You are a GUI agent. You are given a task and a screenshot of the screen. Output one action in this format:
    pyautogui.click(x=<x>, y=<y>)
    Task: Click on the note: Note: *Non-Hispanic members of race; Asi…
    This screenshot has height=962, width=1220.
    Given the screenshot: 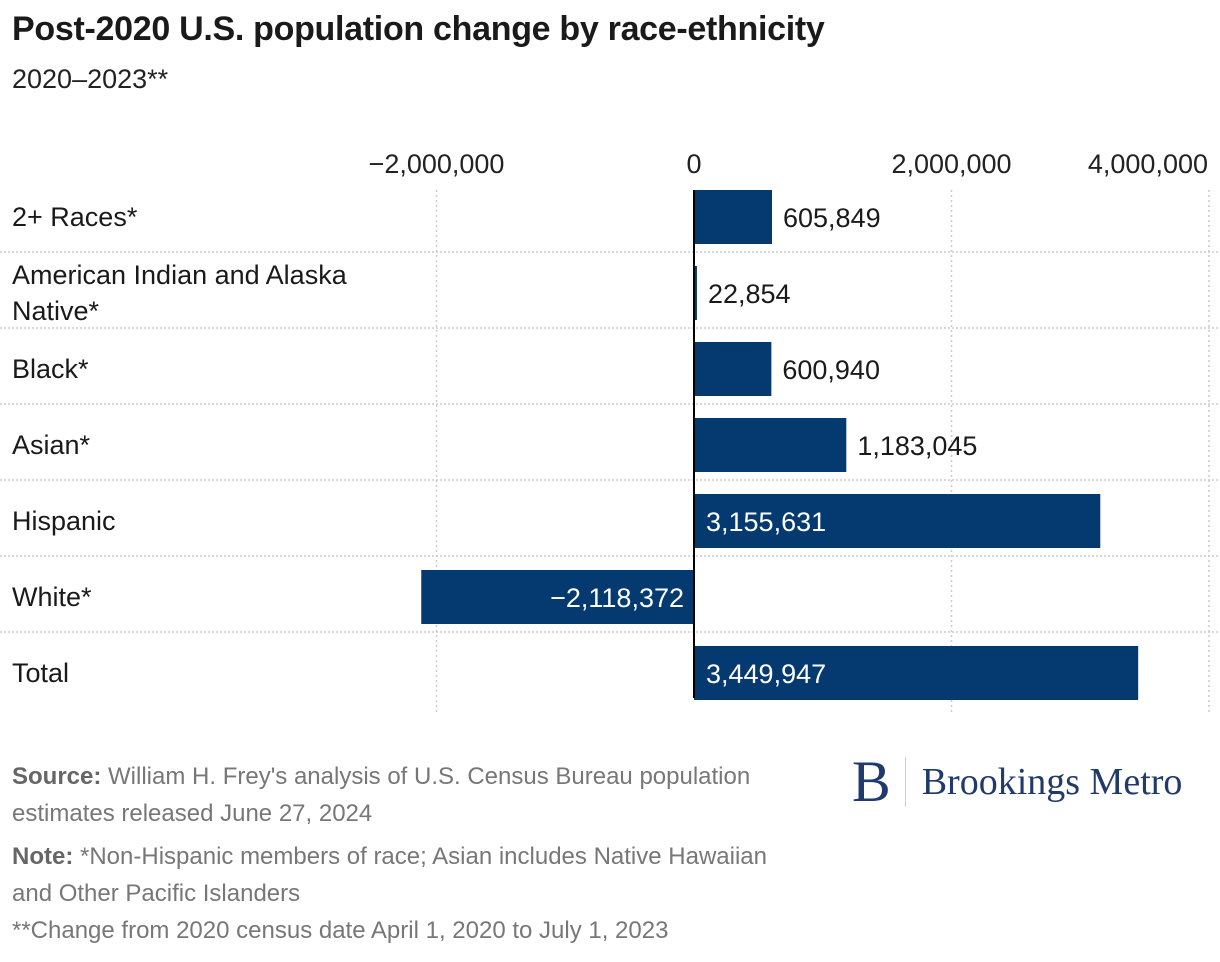 What is the action you would take?
    pyautogui.click(x=412, y=875)
    